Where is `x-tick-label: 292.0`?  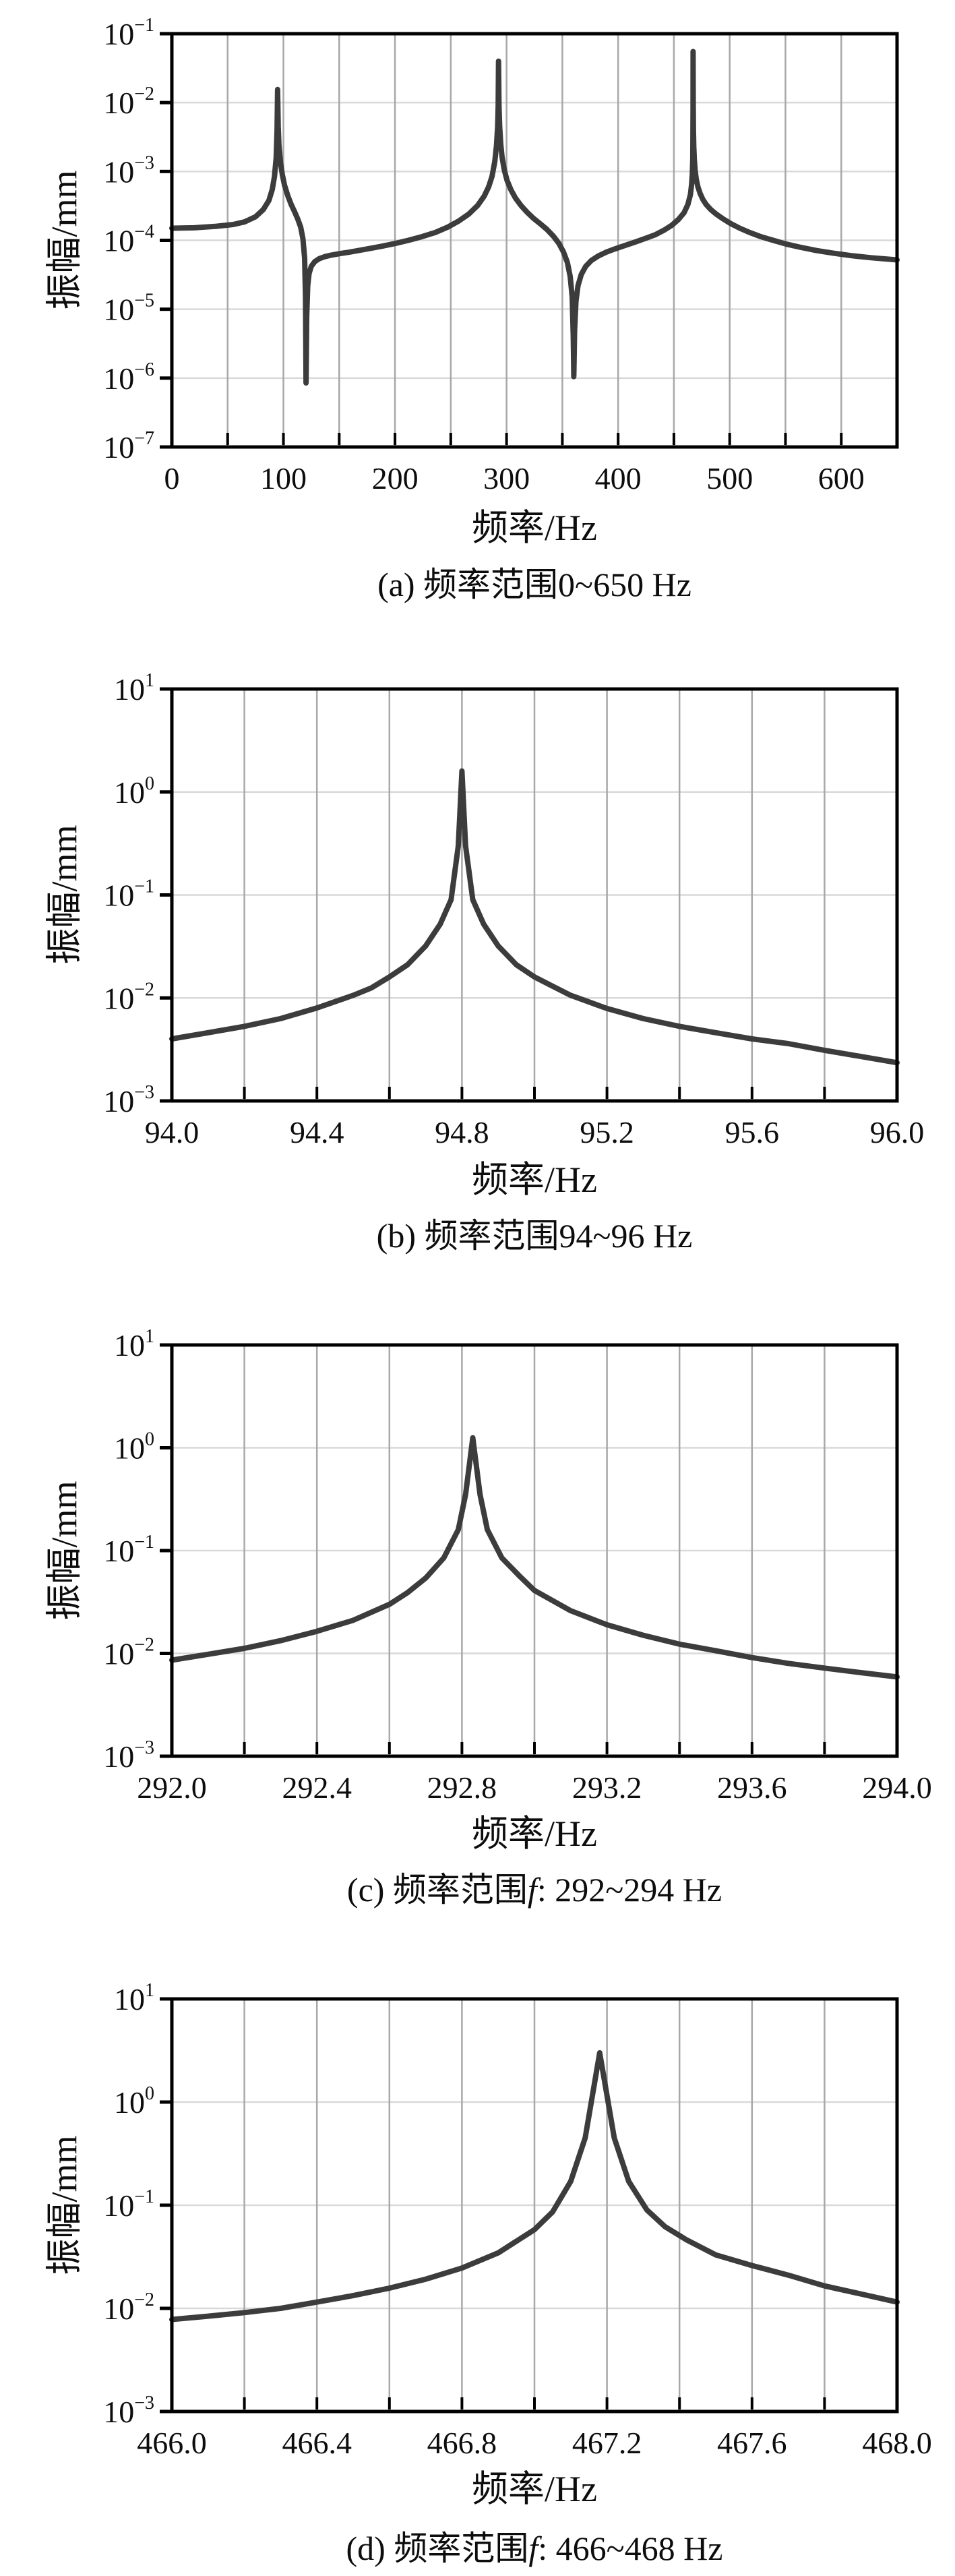
x-tick-label: 292.0 is located at coordinates (172, 1787).